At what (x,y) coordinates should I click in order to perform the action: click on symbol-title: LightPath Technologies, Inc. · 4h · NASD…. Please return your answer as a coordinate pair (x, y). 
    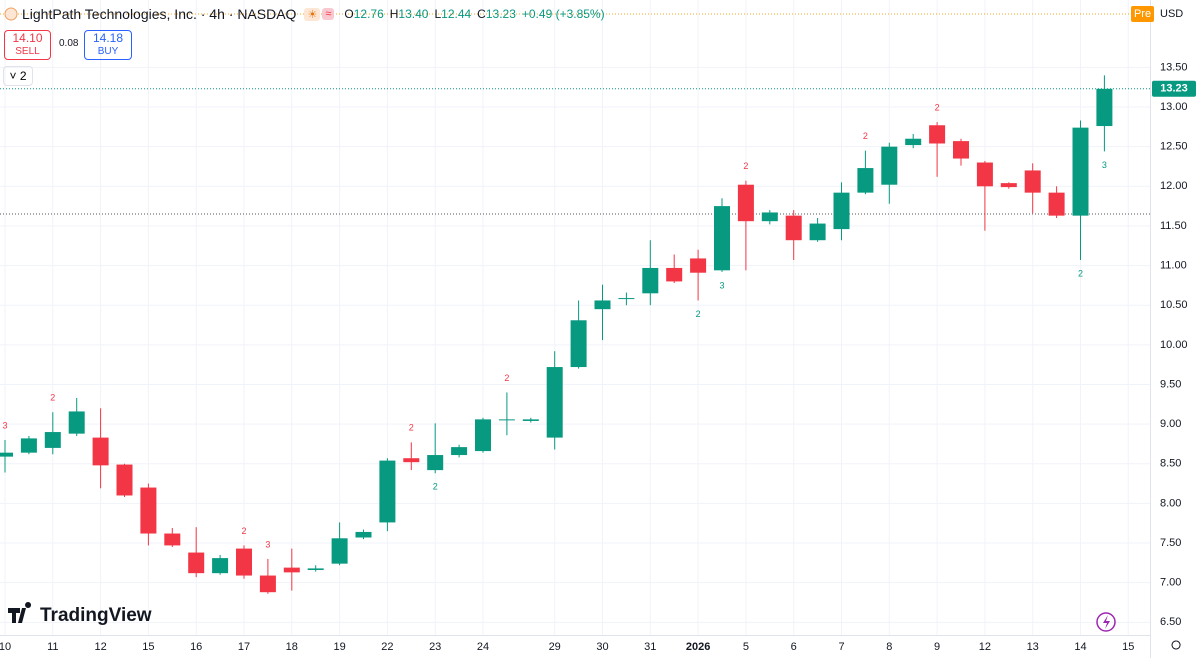
    Looking at the image, I should click on (159, 14).